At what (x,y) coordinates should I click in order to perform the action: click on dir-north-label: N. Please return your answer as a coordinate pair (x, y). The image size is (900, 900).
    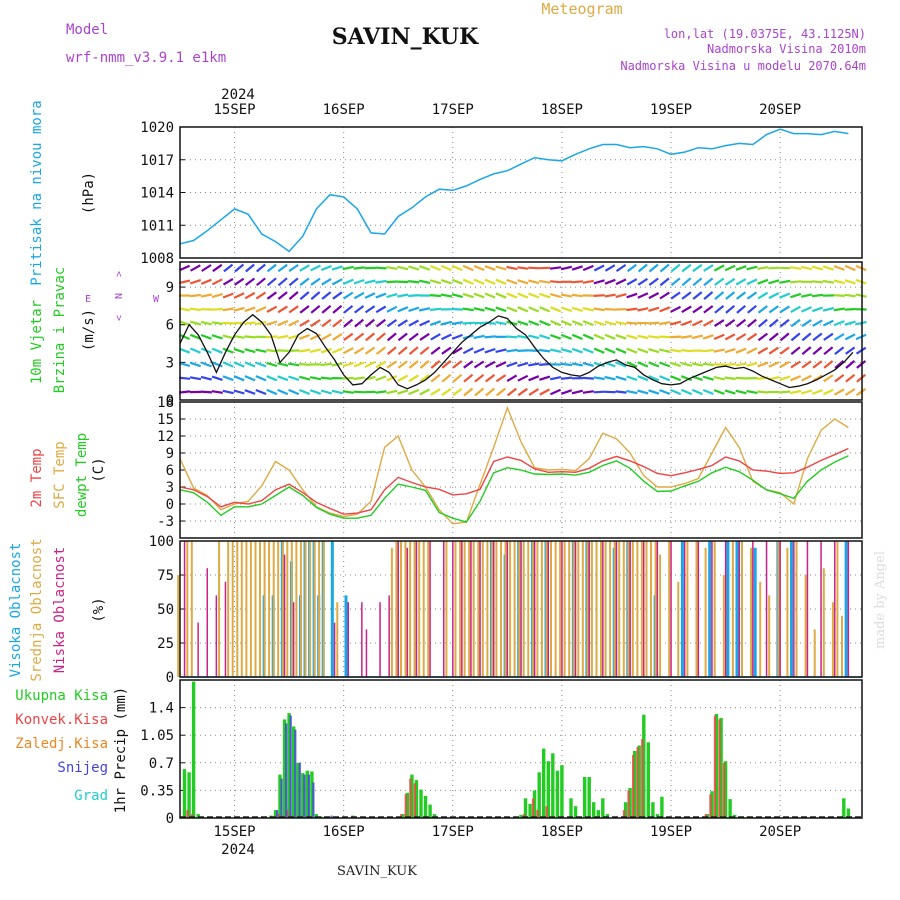
    Looking at the image, I should click on (119, 296).